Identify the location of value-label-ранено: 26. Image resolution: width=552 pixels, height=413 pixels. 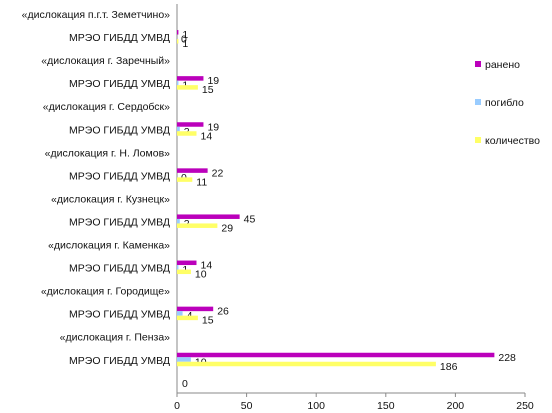
(223, 312).